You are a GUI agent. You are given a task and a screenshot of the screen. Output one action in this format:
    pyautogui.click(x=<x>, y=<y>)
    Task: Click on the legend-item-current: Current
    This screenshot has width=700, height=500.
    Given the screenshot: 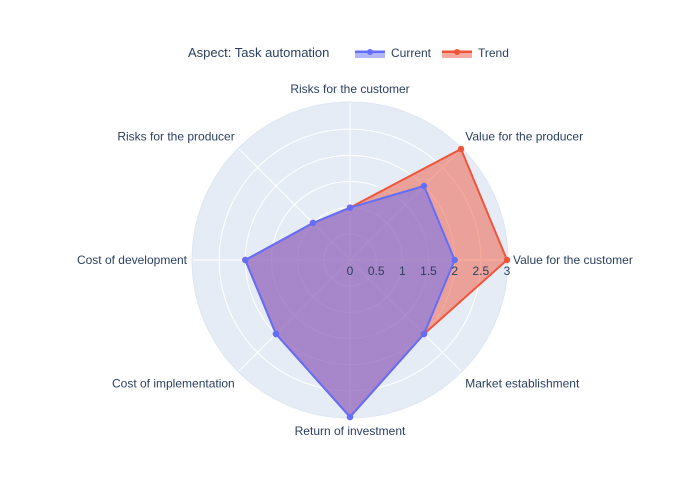 What is the action you would take?
    pyautogui.click(x=393, y=53)
    